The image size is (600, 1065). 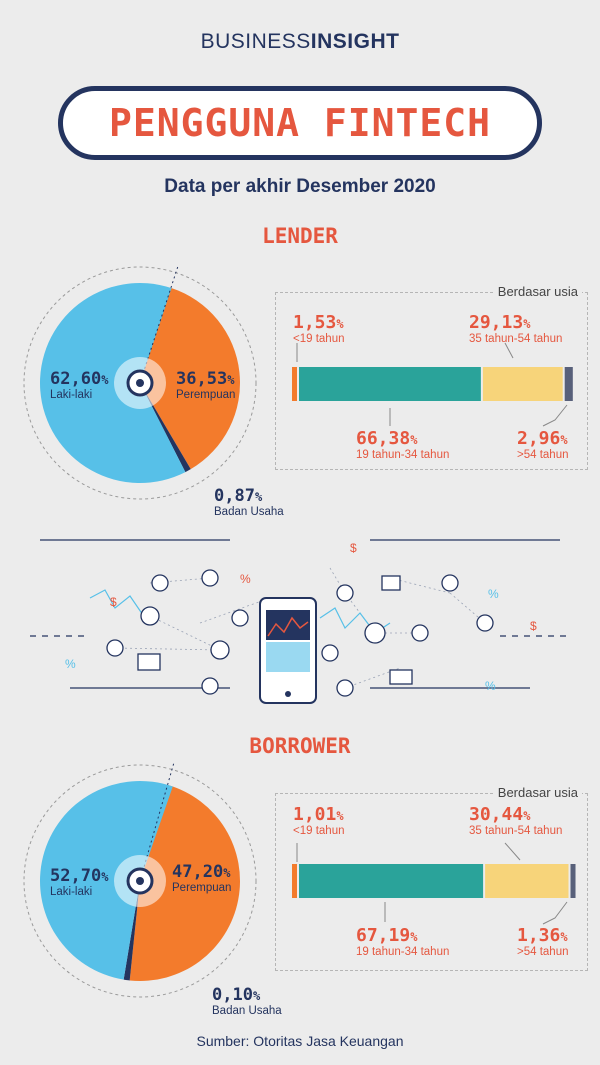 What do you see at coordinates (76, 379) in the screenshot?
I see `slice-value: 62,60` at bounding box center [76, 379].